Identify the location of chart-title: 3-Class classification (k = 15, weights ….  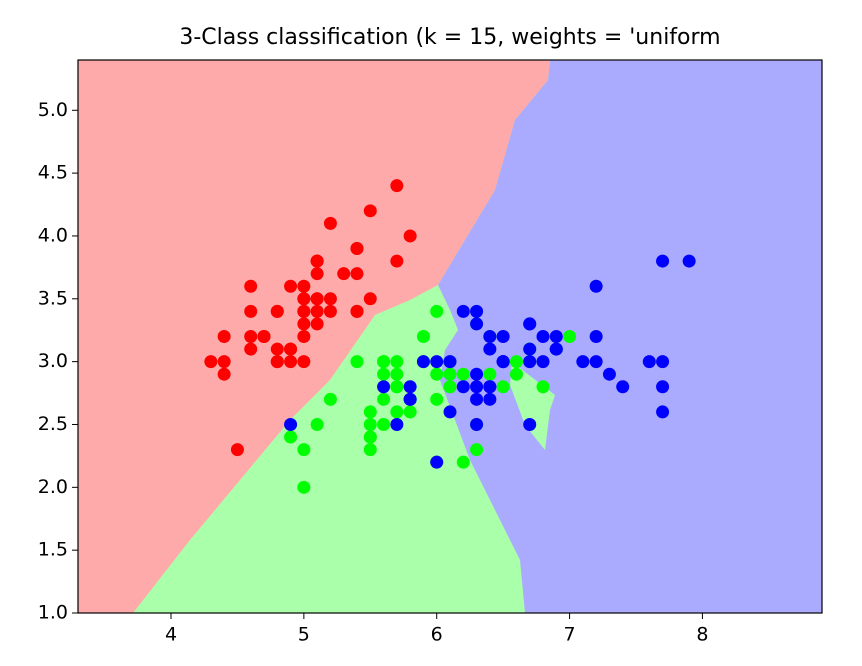
(449, 37).